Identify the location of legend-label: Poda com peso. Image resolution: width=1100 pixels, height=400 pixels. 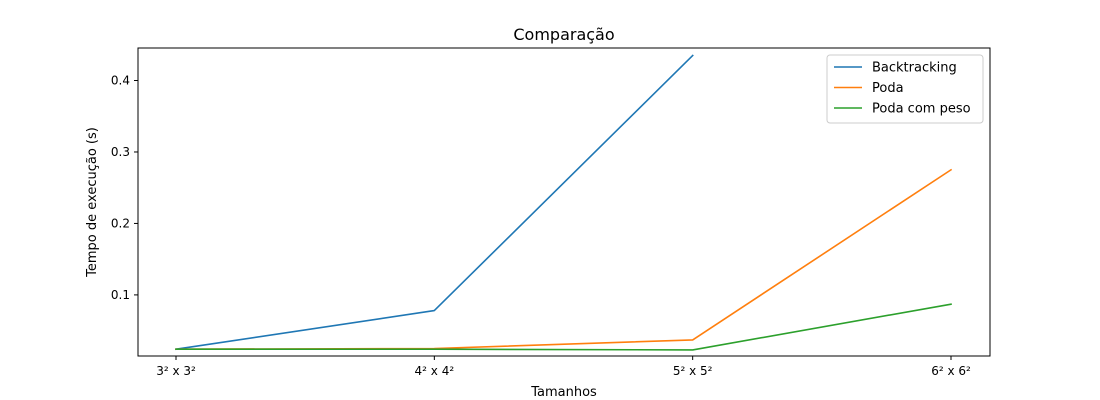
(921, 109).